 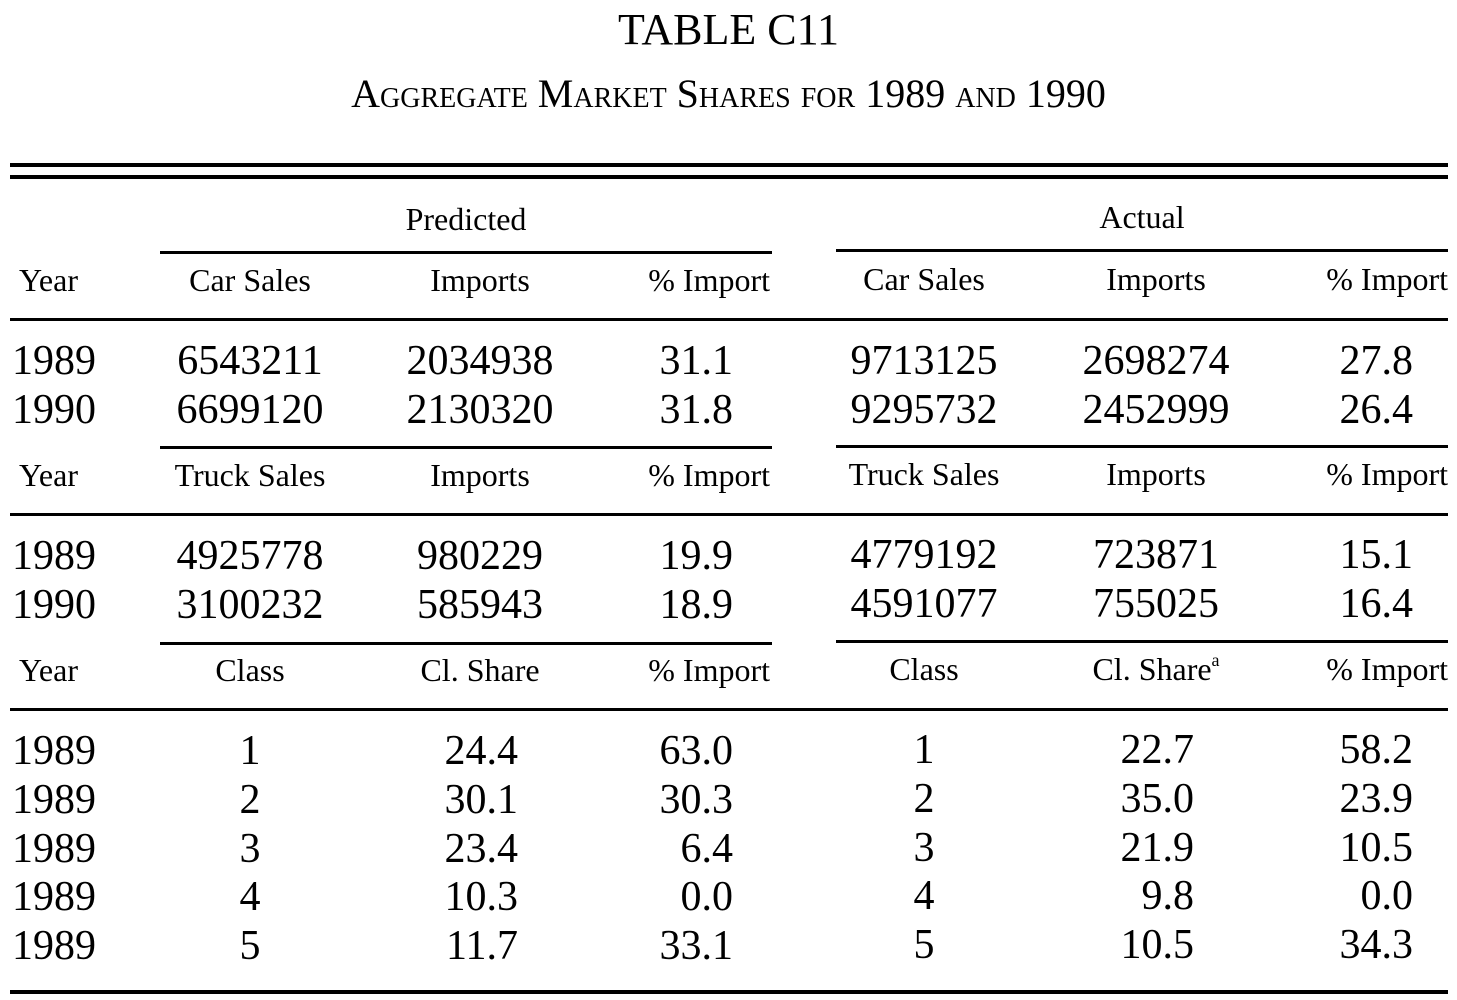 I want to click on table-cell: 2452999, so click(x=1156, y=410).